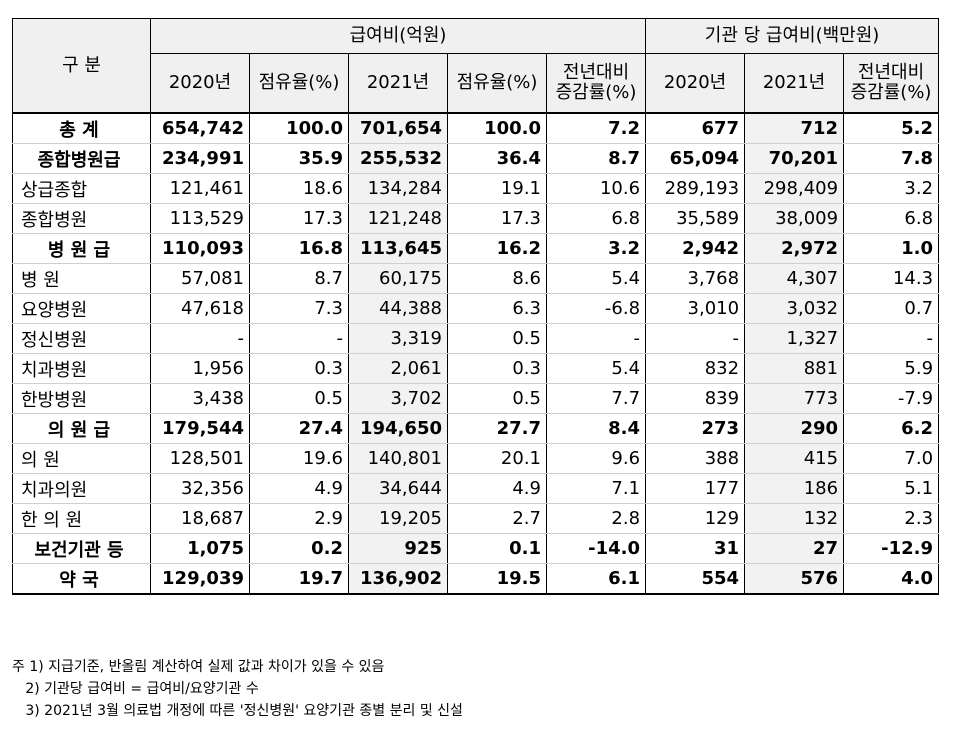 The height and width of the screenshot is (730, 959). I want to click on col-inst-2021-header: 2021년, so click(794, 83).